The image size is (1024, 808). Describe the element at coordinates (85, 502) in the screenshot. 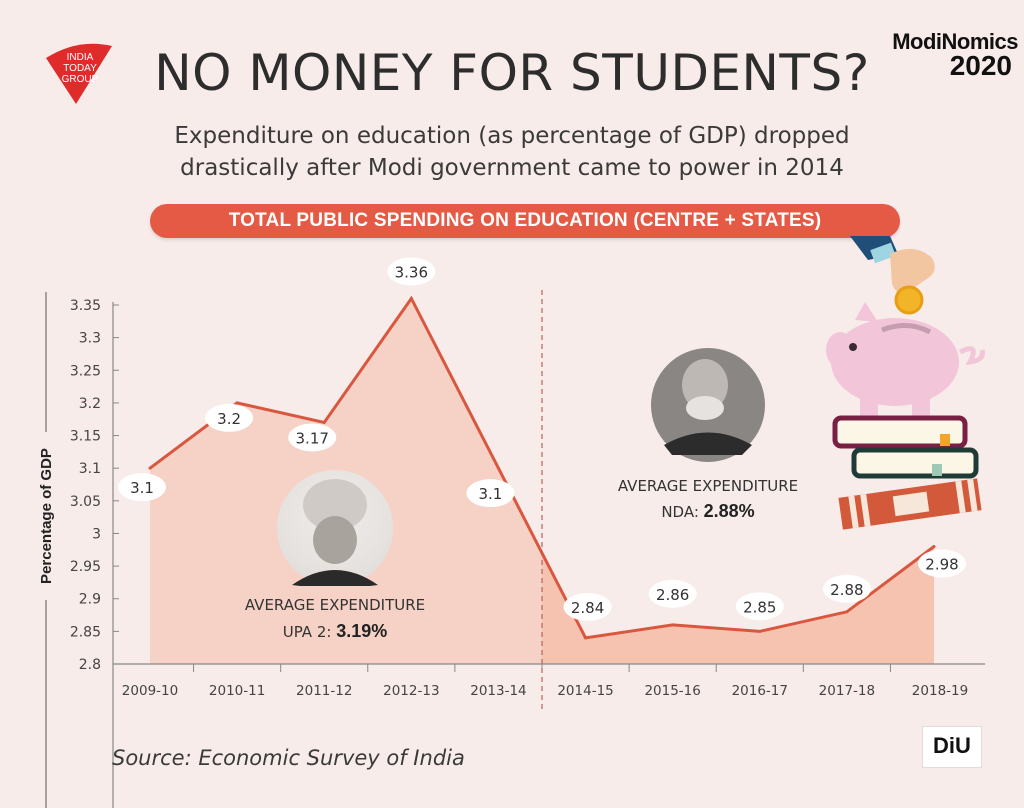

I see `y-tick-label: 3.05` at that location.